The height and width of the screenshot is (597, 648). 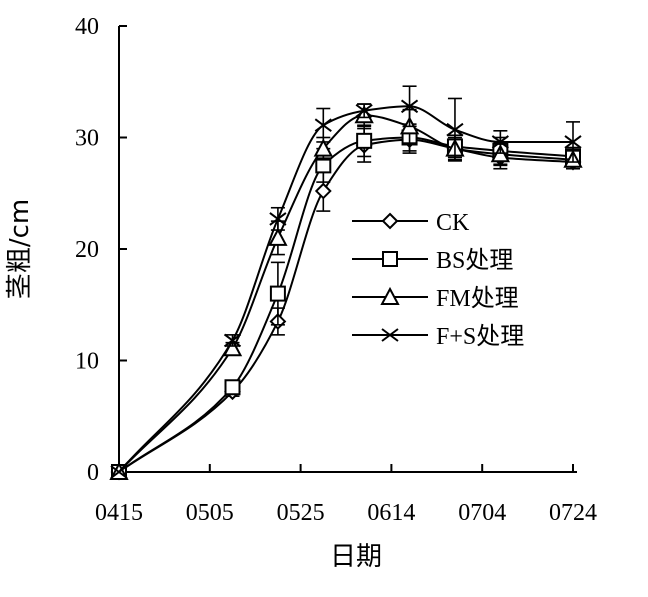 What do you see at coordinates (87, 362) in the screenshot?
I see `y-tick-label: 10` at bounding box center [87, 362].